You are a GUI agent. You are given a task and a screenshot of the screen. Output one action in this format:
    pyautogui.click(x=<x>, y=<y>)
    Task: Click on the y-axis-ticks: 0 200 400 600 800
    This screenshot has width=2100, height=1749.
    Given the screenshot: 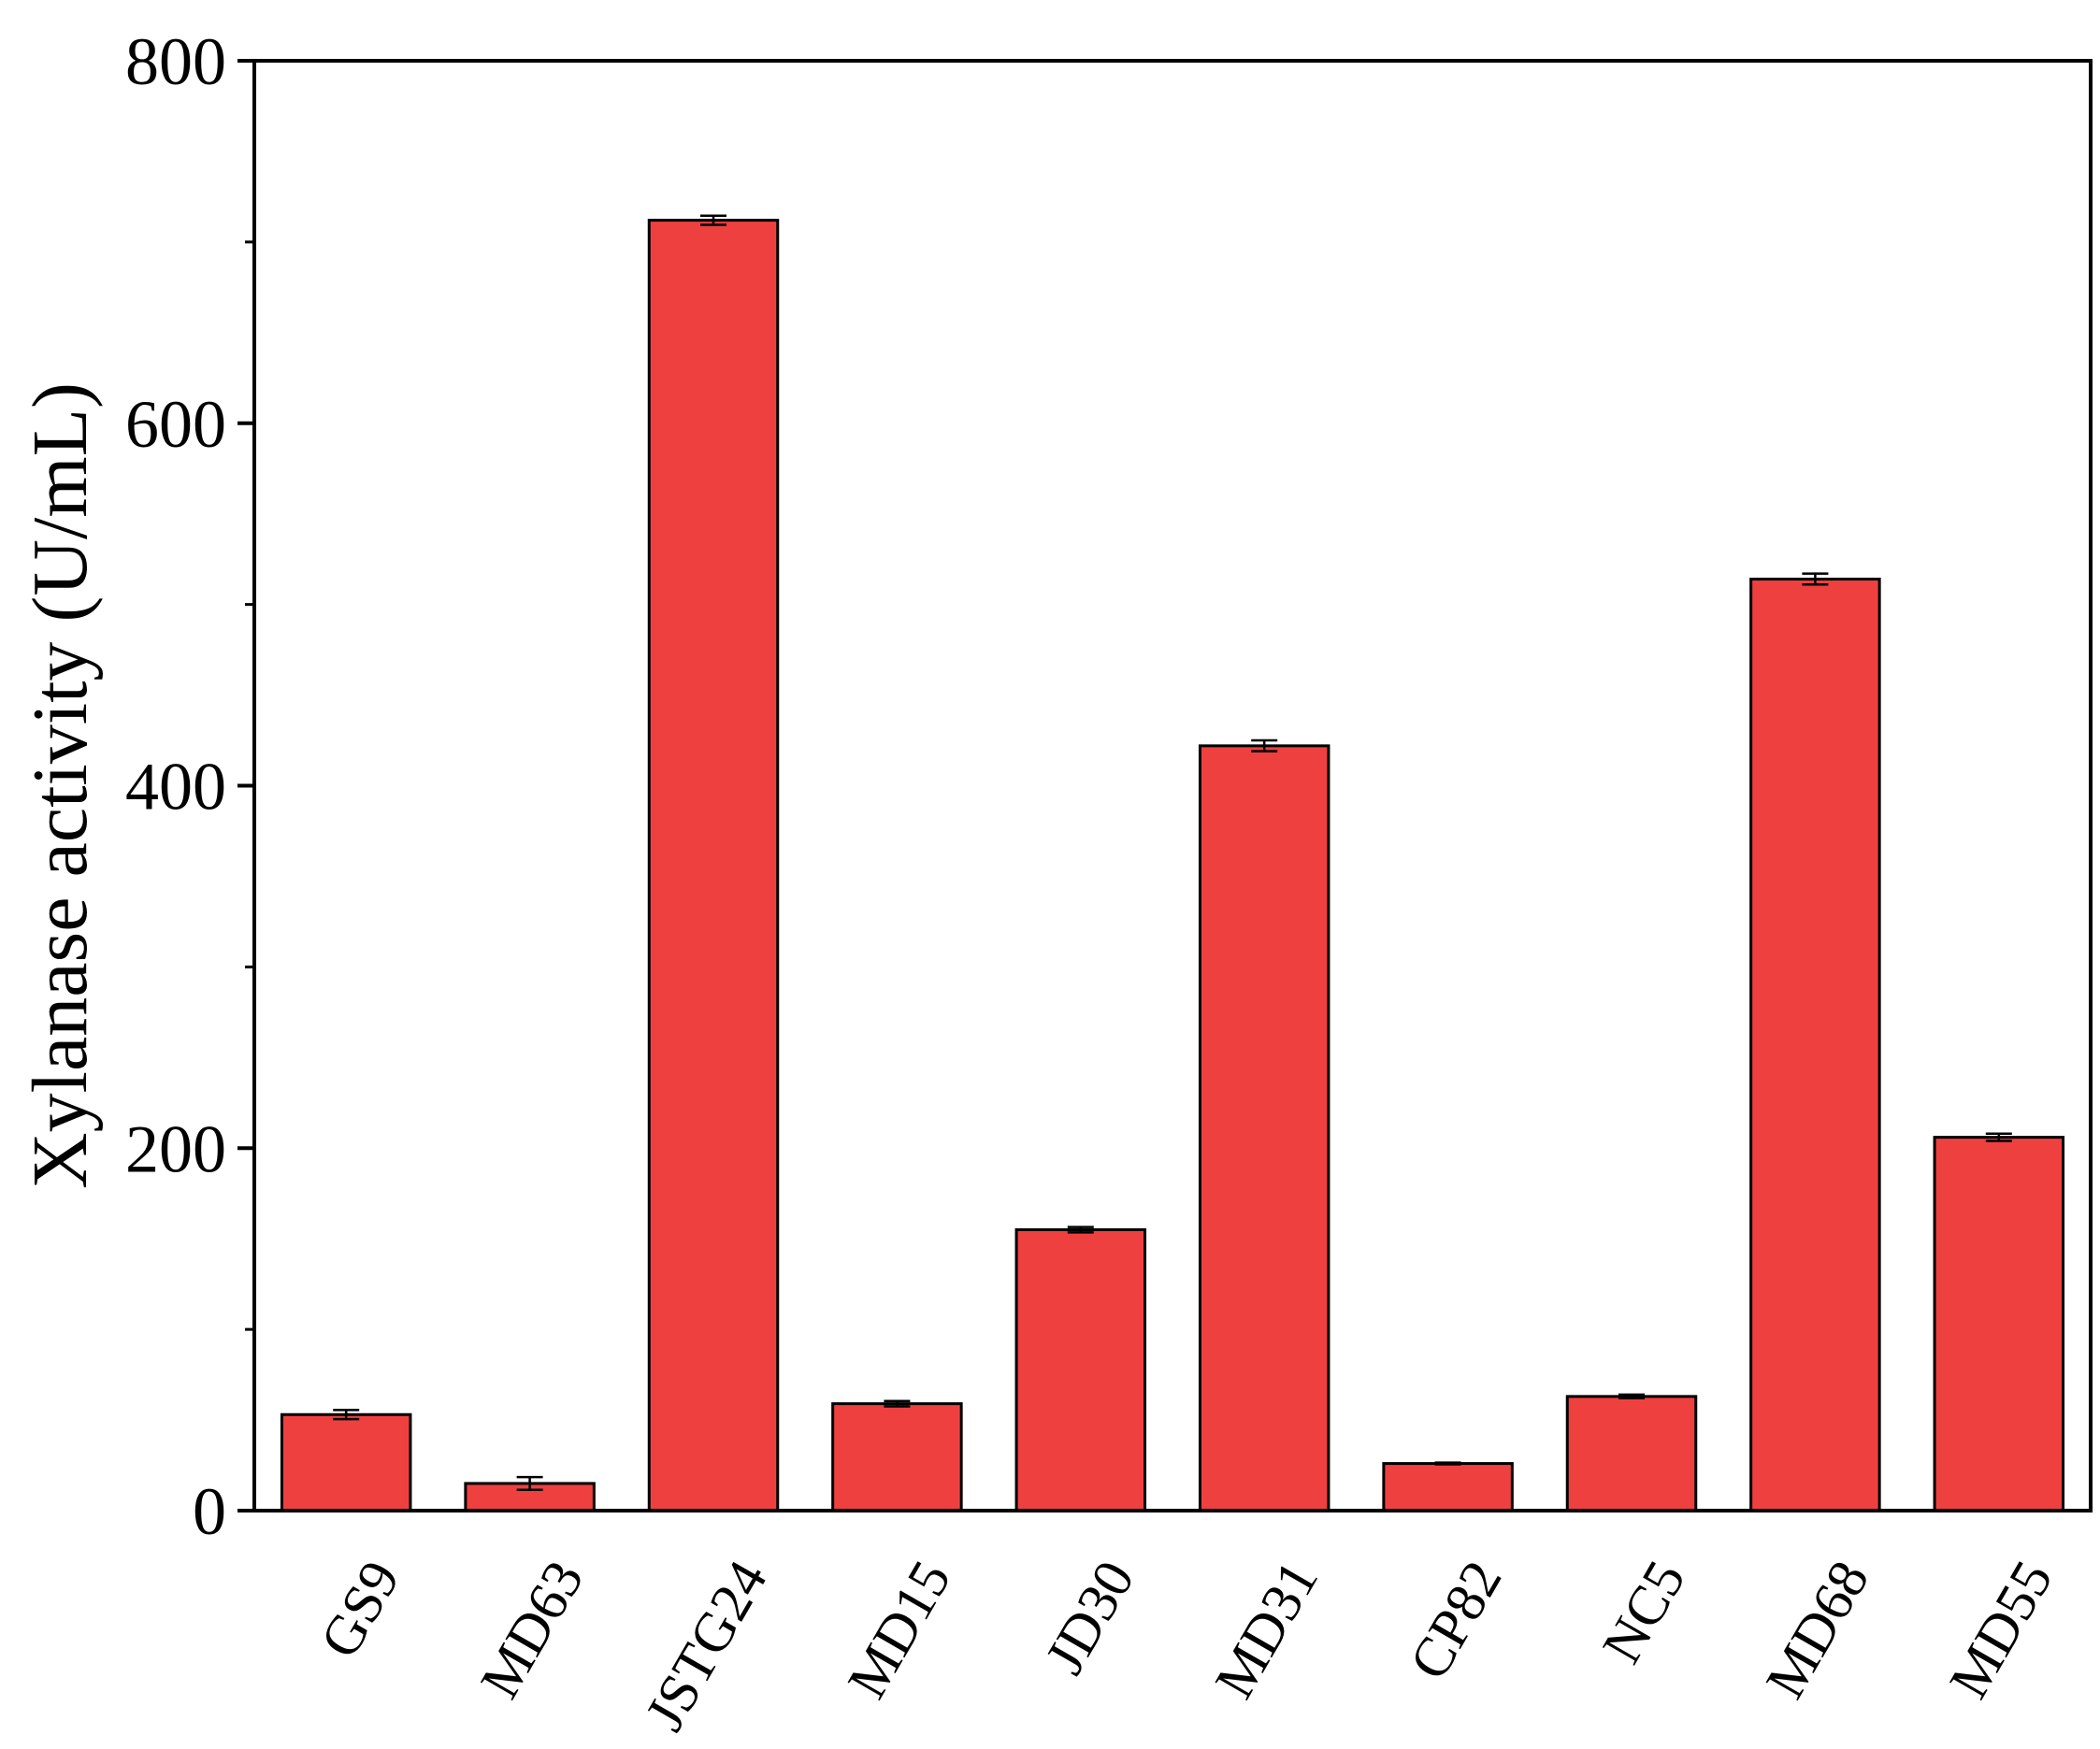 What is the action you would take?
    pyautogui.click(x=189, y=786)
    